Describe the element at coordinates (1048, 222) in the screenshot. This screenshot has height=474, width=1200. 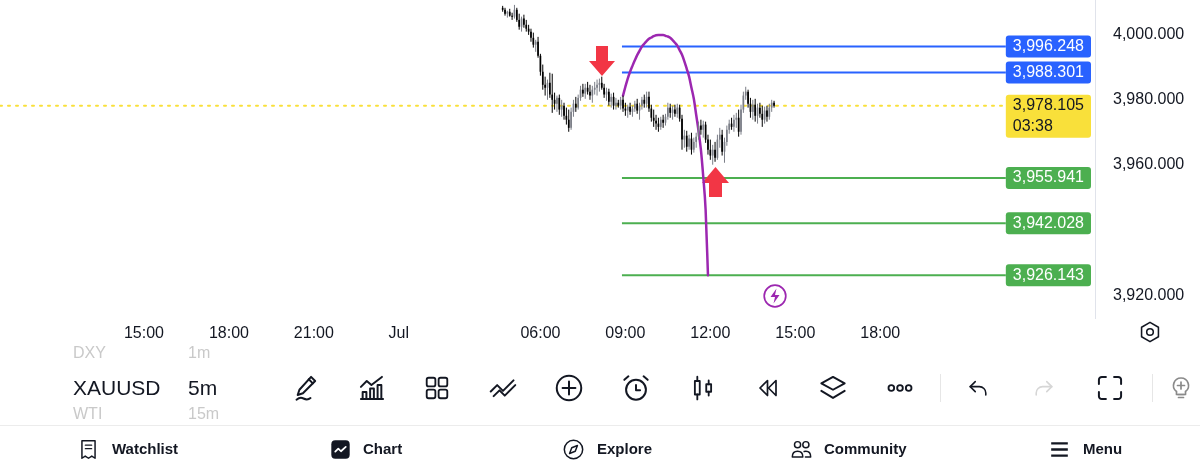
I see `ref-line-label: 3,942.028` at that location.